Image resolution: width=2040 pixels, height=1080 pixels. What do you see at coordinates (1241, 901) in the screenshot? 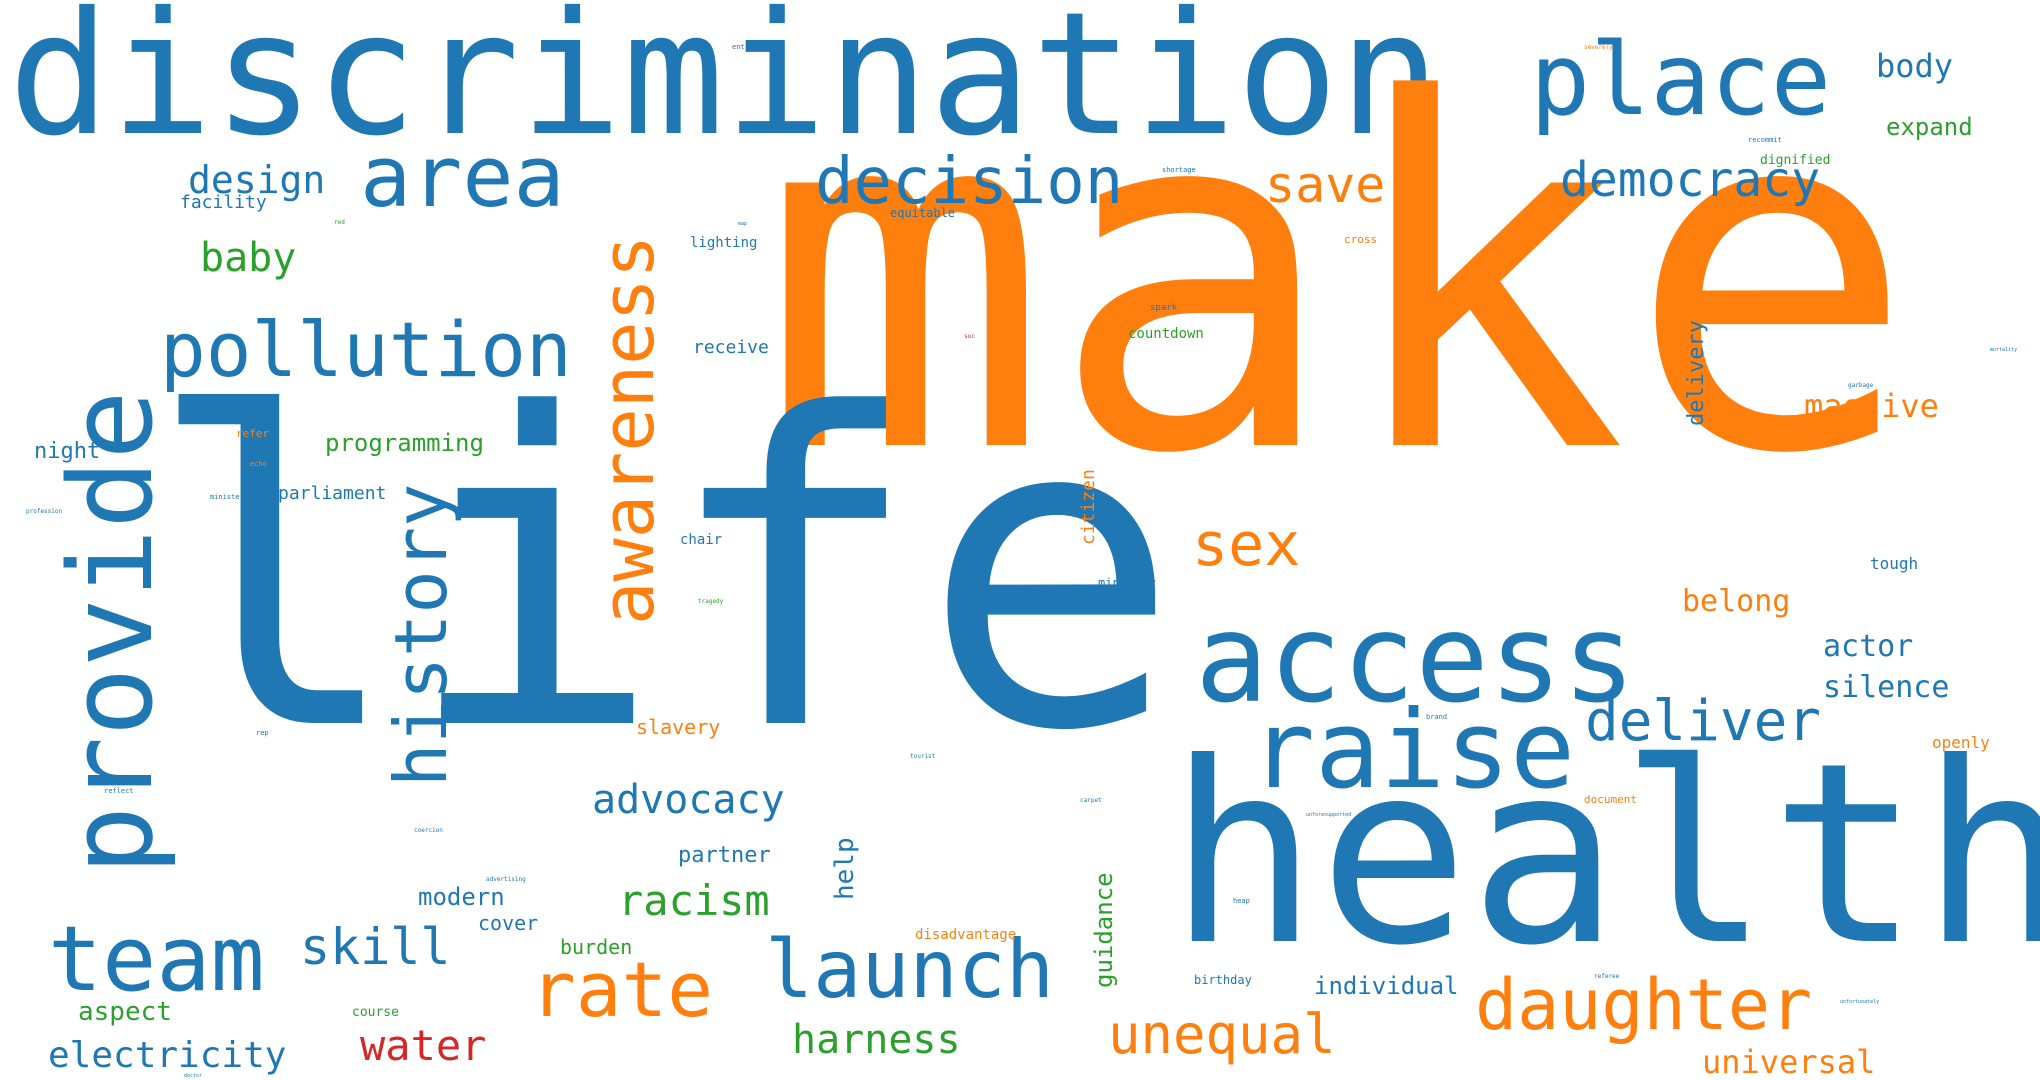
I see `word-heap: heap` at bounding box center [1241, 901].